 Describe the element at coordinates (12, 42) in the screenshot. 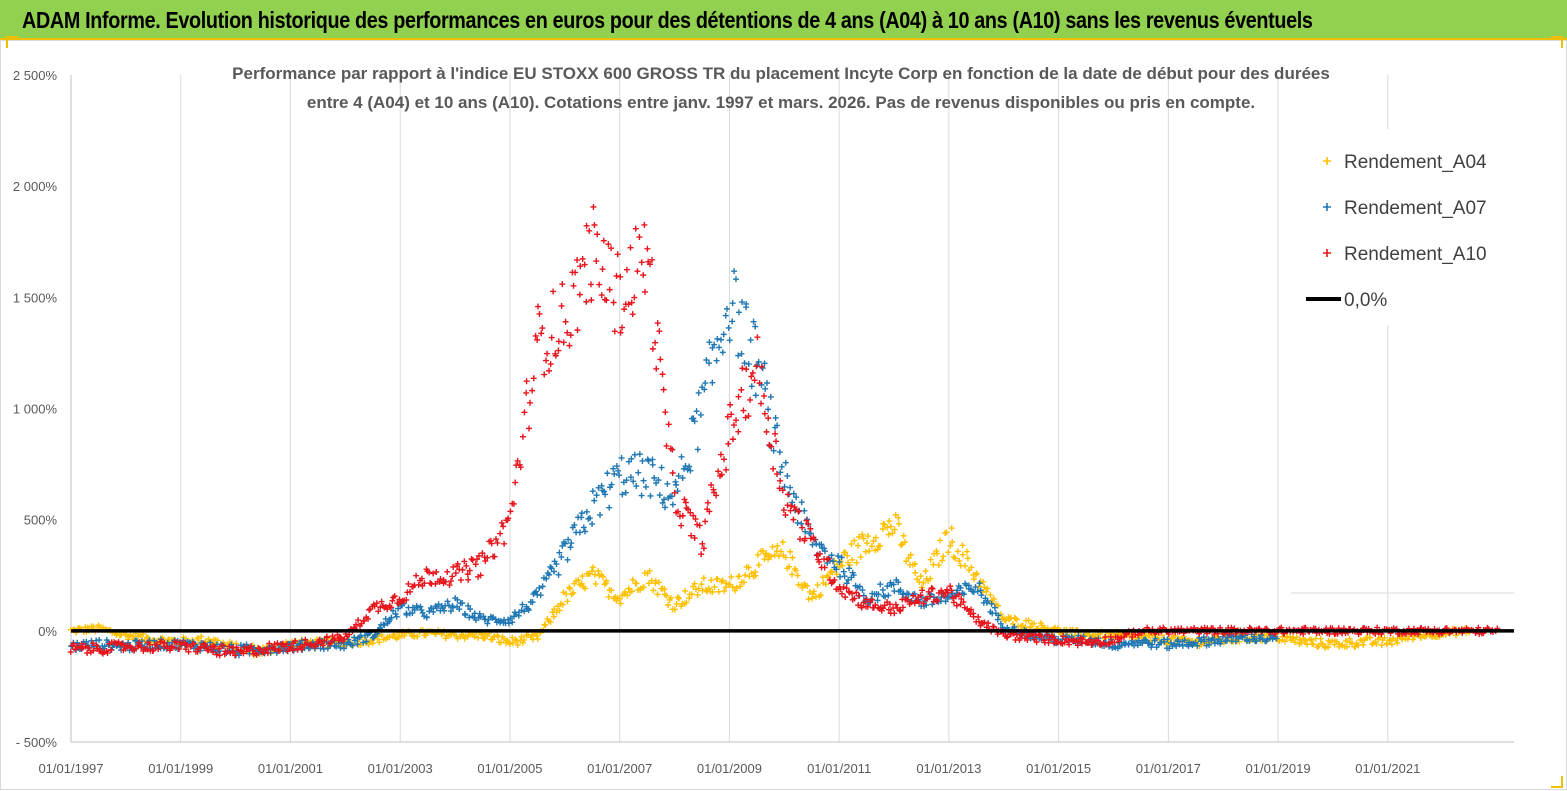

I see `selection-corner` at that location.